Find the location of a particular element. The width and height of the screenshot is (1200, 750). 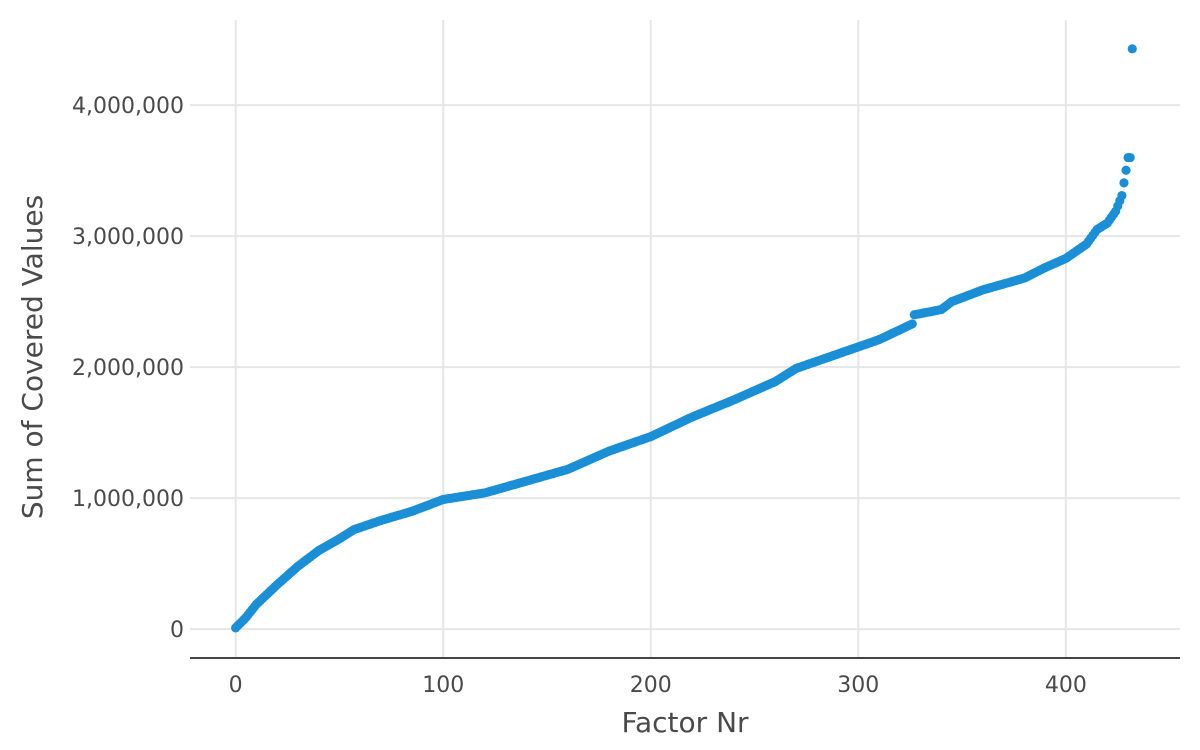

x-tick-label: 300 is located at coordinates (858, 685).